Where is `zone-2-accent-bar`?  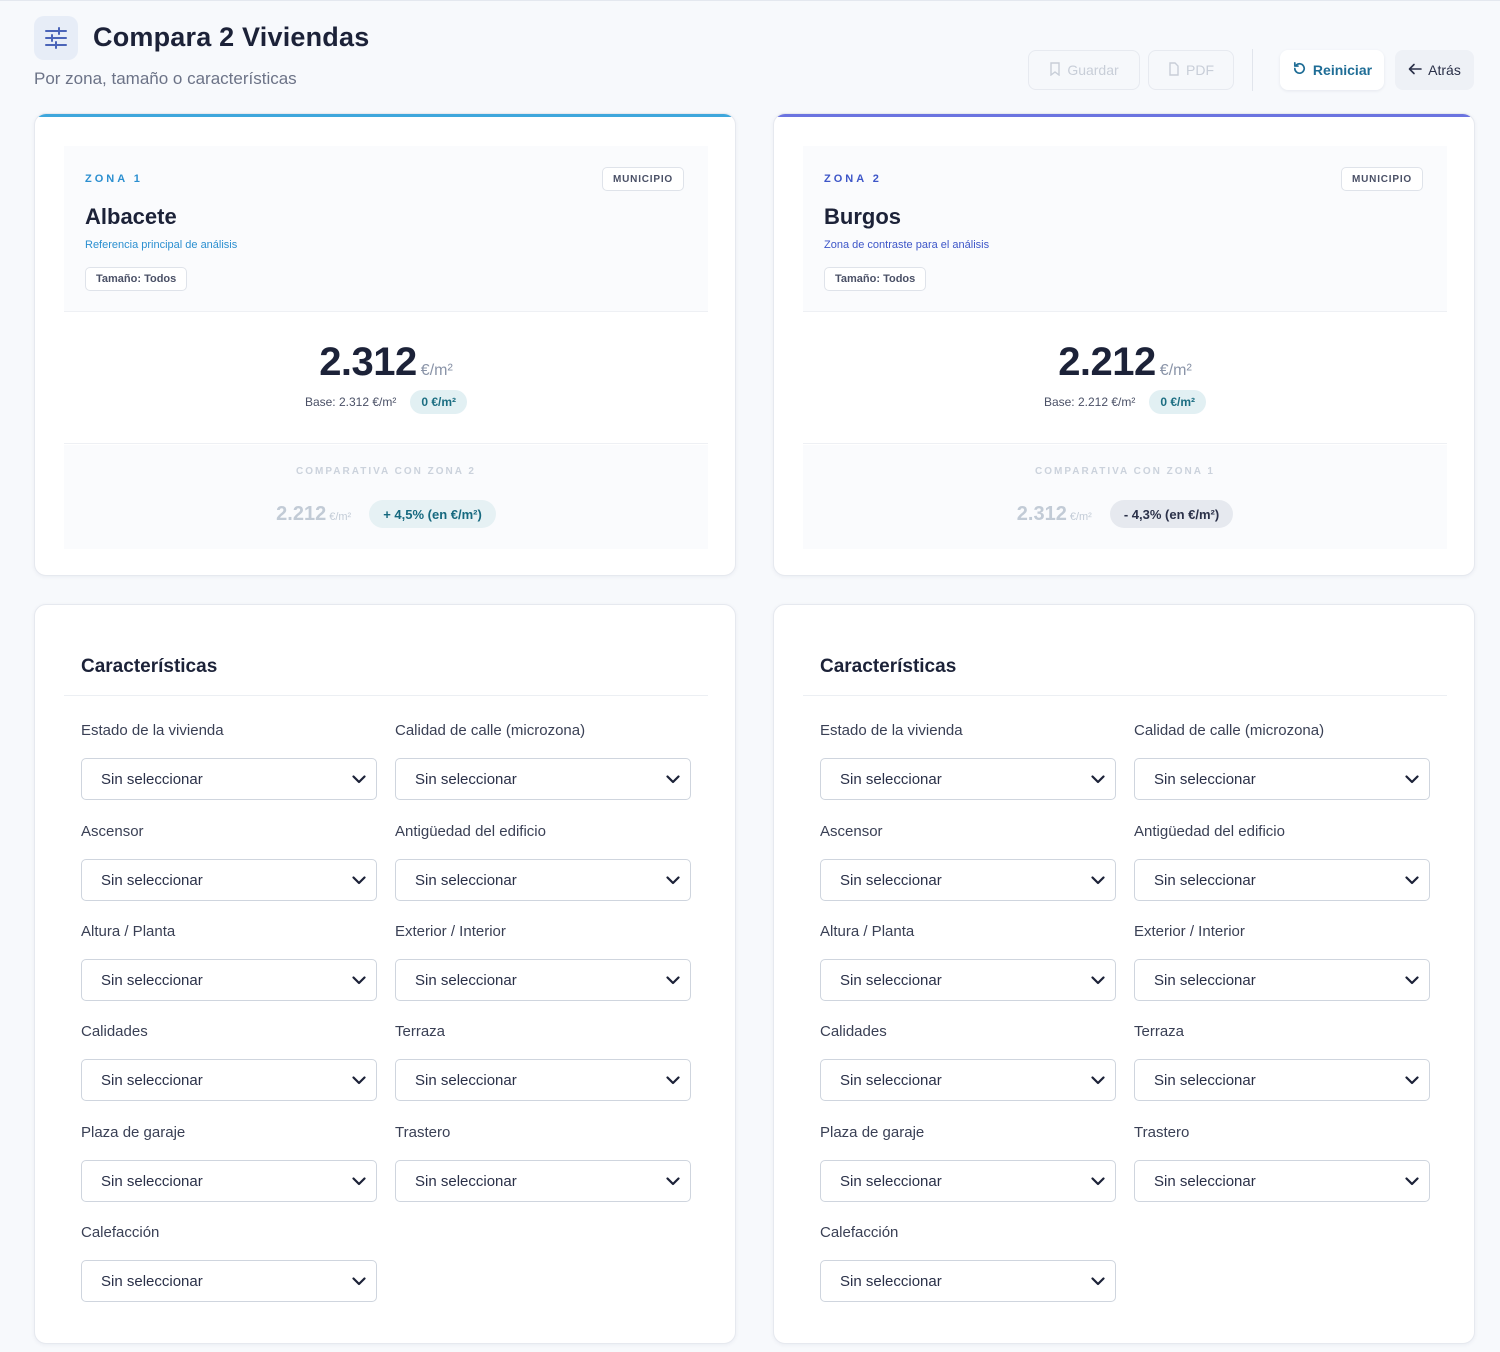 zone-2-accent-bar is located at coordinates (1124, 115).